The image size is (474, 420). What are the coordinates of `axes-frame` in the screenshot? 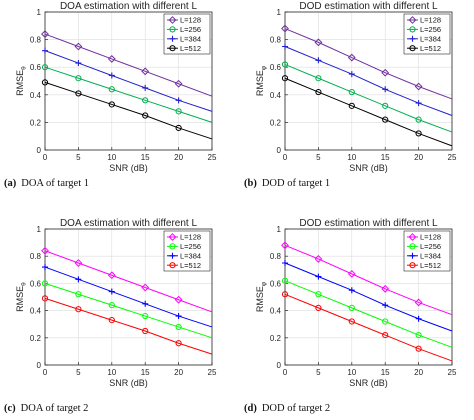 It's located at (128, 297).